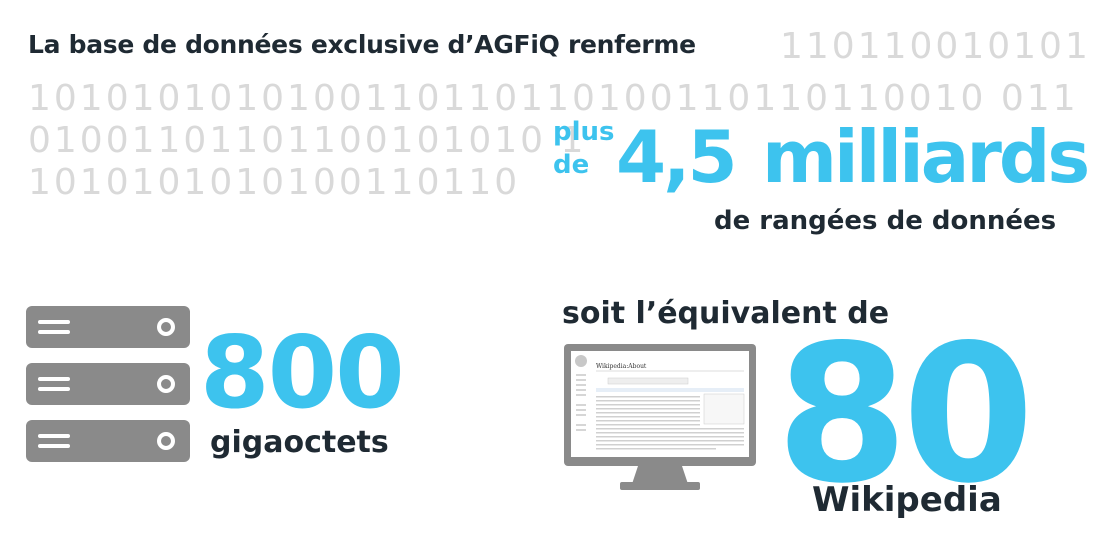 The image size is (1120, 551). I want to click on storage-value: 800, so click(302, 372).